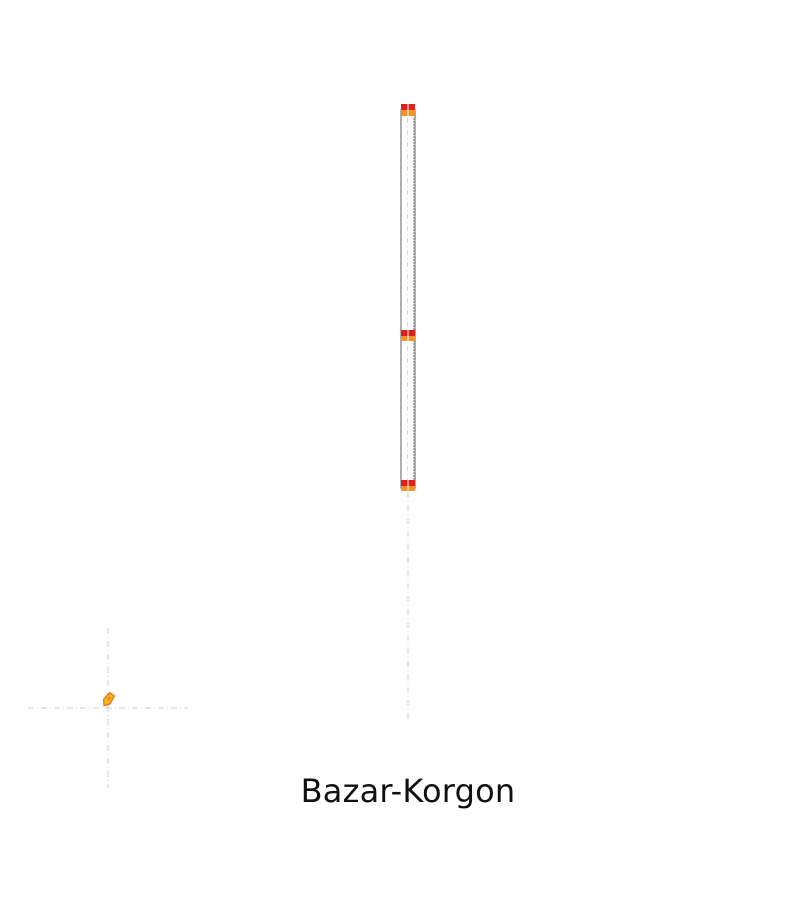 This screenshot has height=900, width=800. I want to click on route-marker-middle, so click(408, 335).